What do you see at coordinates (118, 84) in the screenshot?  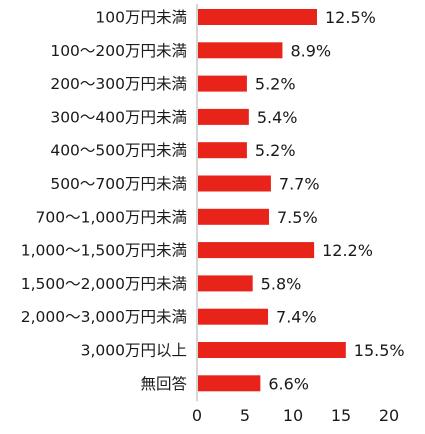 I see `category-label: 200～300万円未満` at bounding box center [118, 84].